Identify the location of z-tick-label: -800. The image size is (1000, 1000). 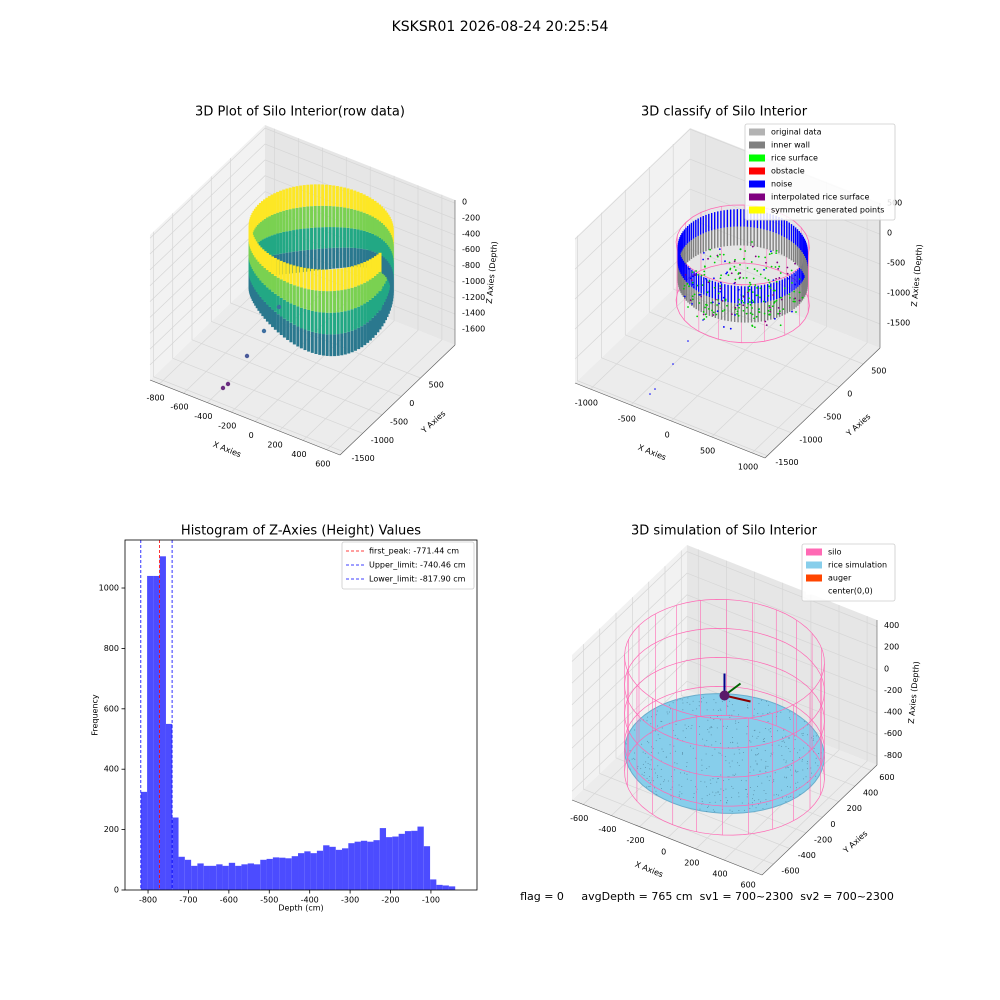
(893, 755).